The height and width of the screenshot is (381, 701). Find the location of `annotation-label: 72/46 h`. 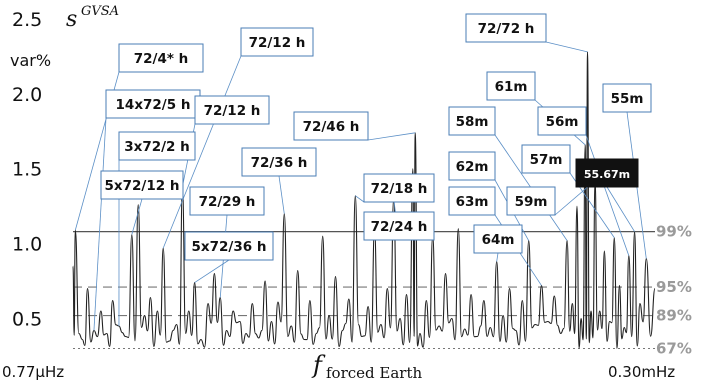

annotation-label: 72/46 h is located at coordinates (331, 127).